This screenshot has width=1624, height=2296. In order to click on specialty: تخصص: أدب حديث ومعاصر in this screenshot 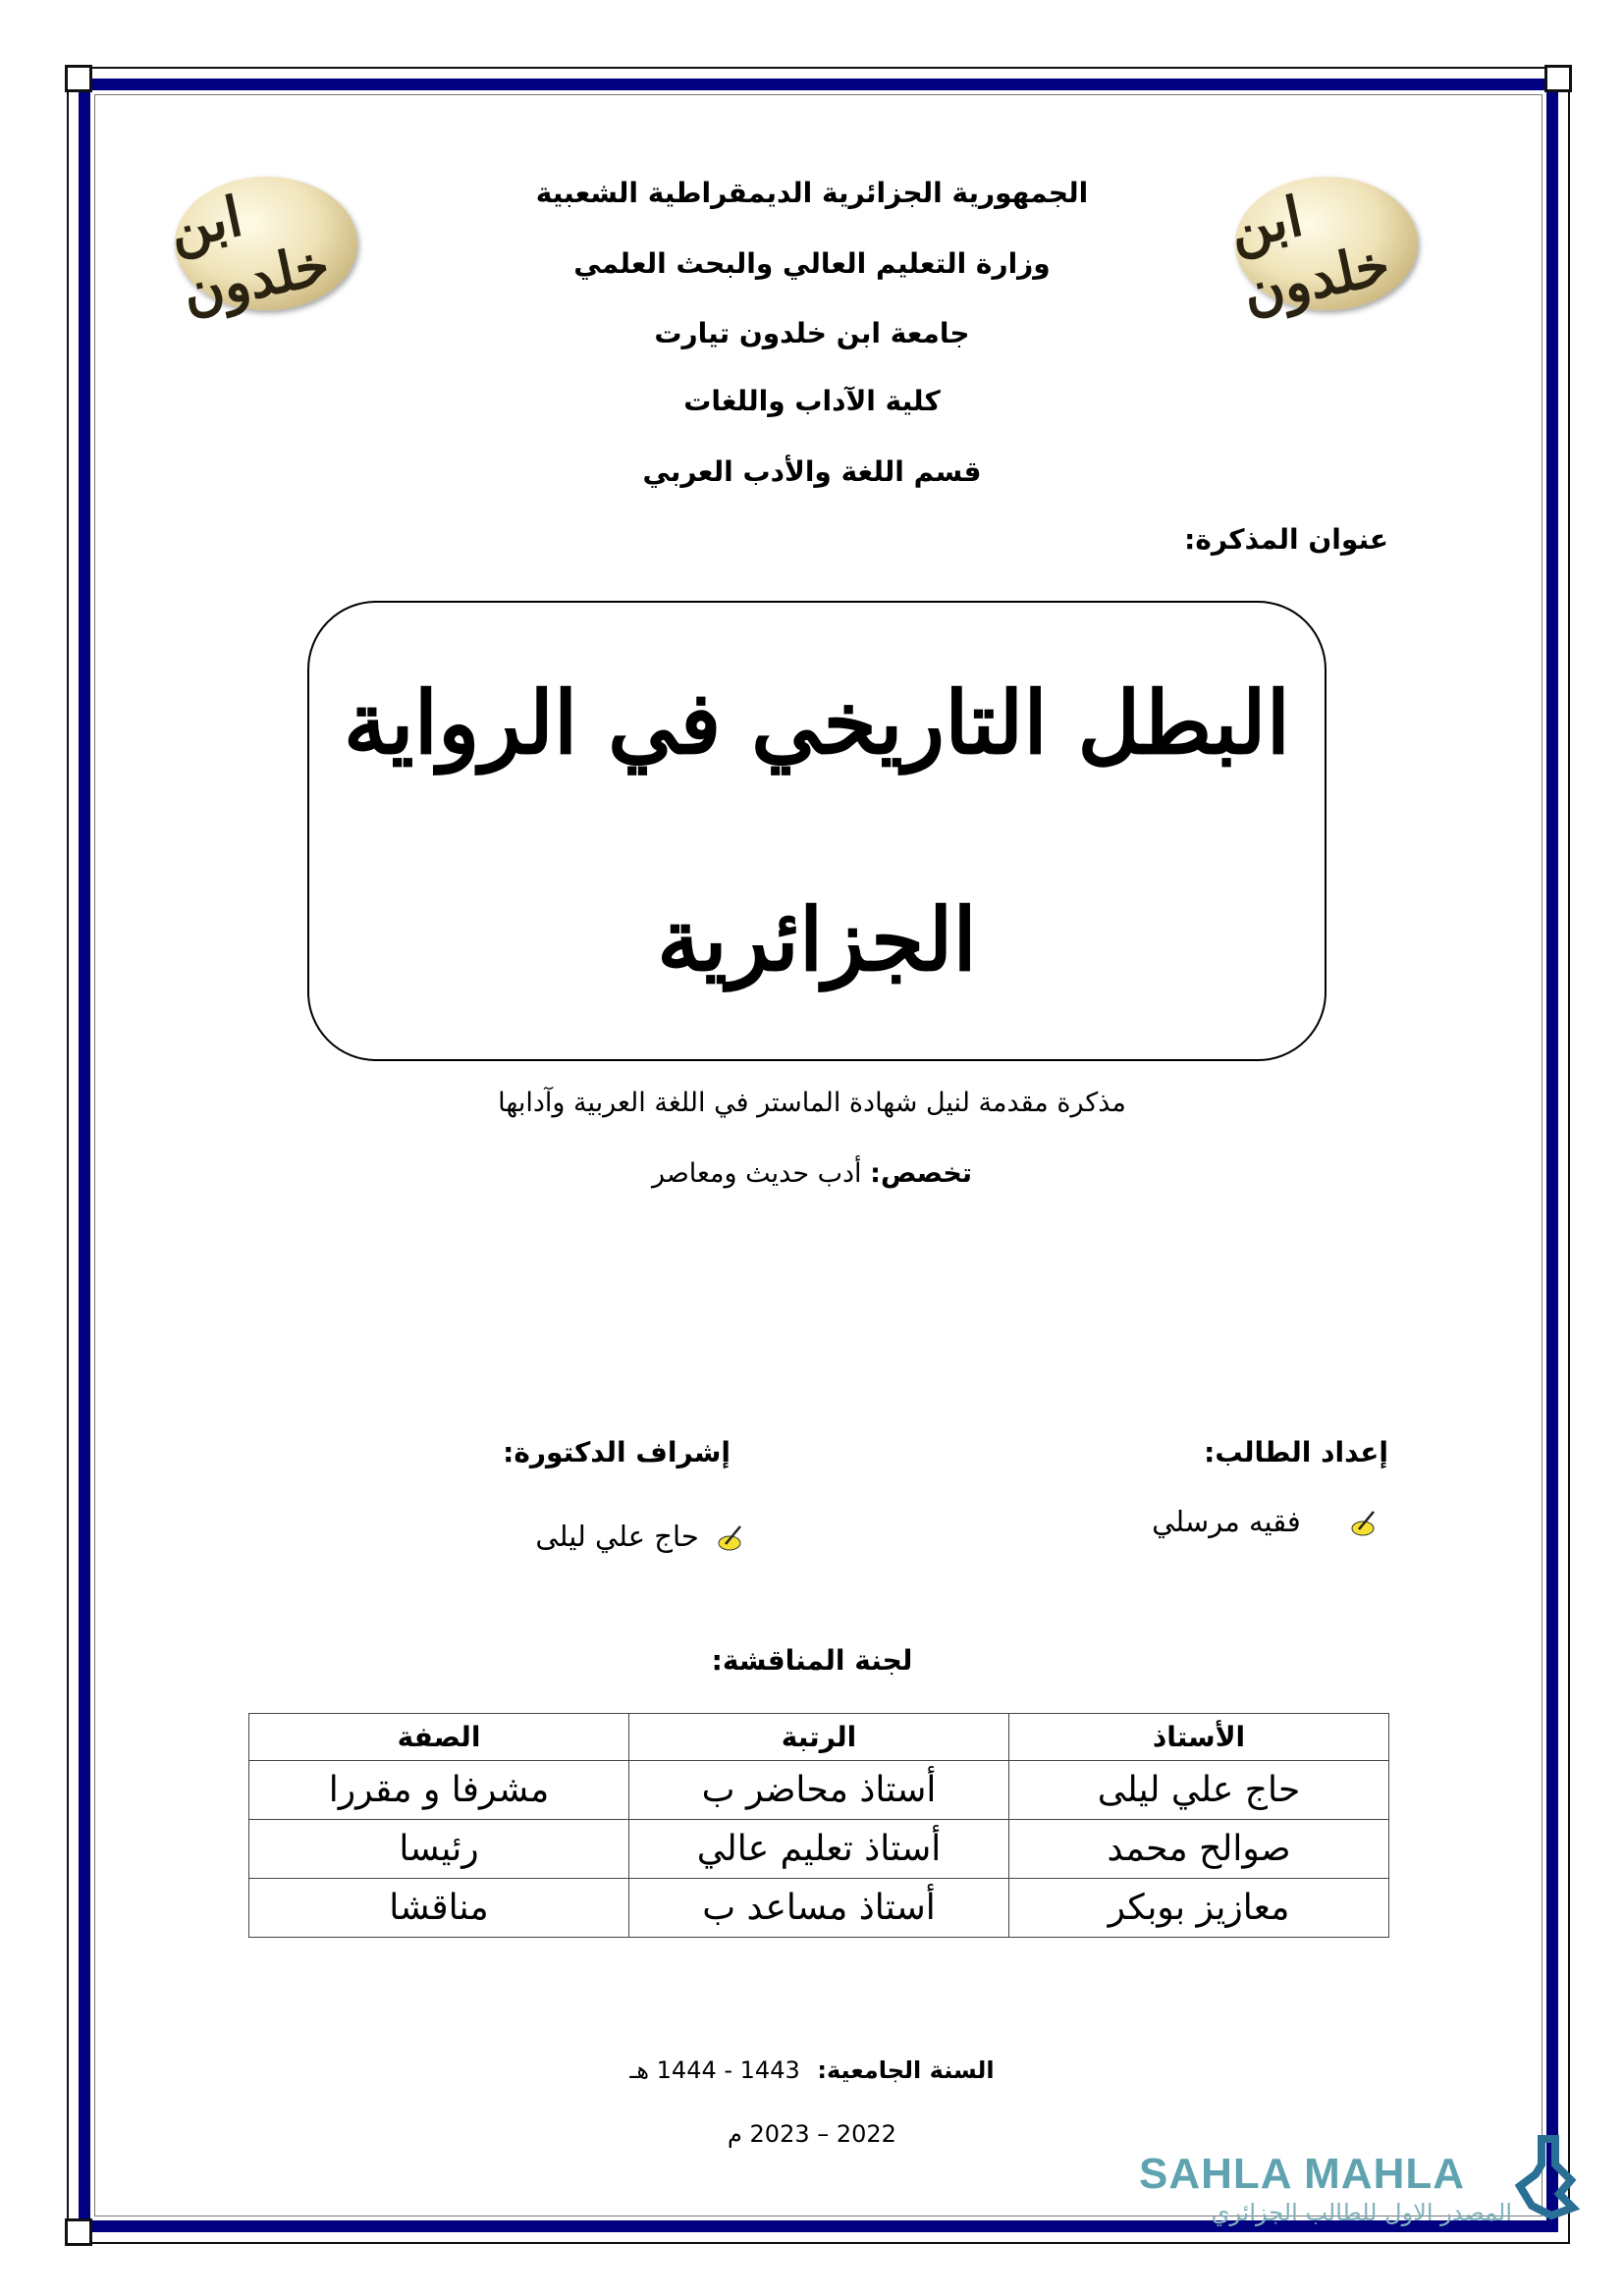, I will do `click(812, 1173)`.